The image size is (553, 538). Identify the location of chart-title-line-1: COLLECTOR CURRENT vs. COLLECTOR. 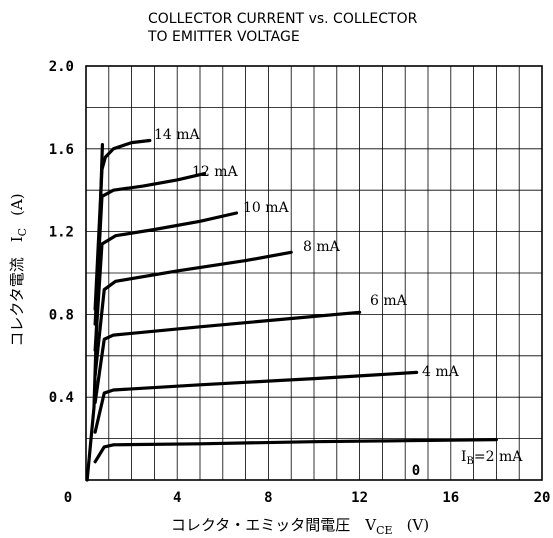
(283, 19).